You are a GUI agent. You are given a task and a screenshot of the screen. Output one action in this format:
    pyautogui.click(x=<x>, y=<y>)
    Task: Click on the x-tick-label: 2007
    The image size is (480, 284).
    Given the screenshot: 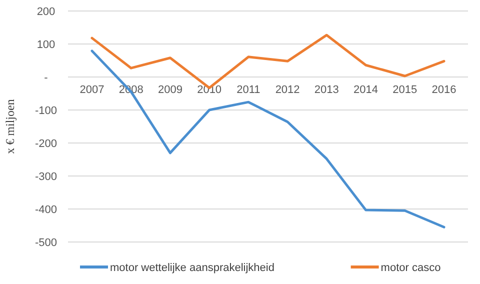 What is the action you would take?
    pyautogui.click(x=92, y=90)
    